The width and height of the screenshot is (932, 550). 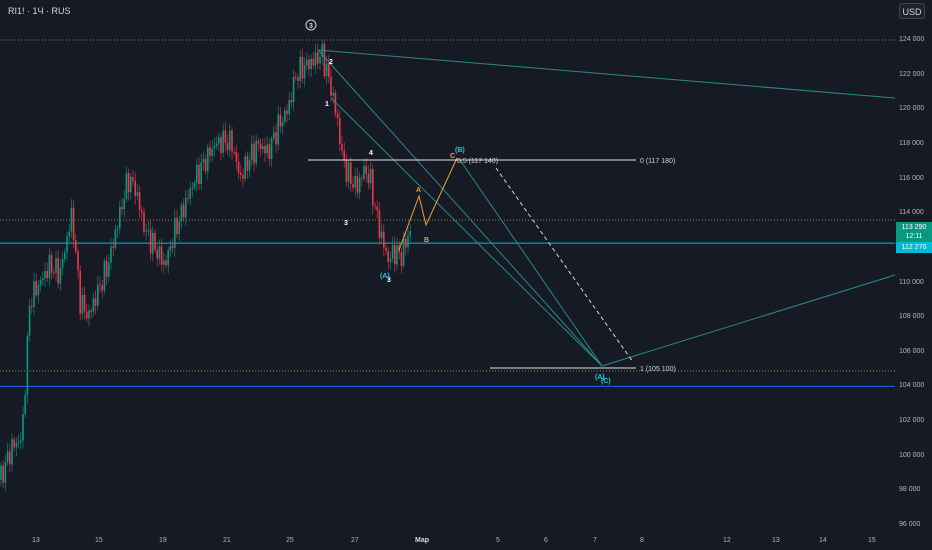 What do you see at coordinates (460, 150) in the screenshot?
I see `wave-label-b-cyan: (B)` at bounding box center [460, 150].